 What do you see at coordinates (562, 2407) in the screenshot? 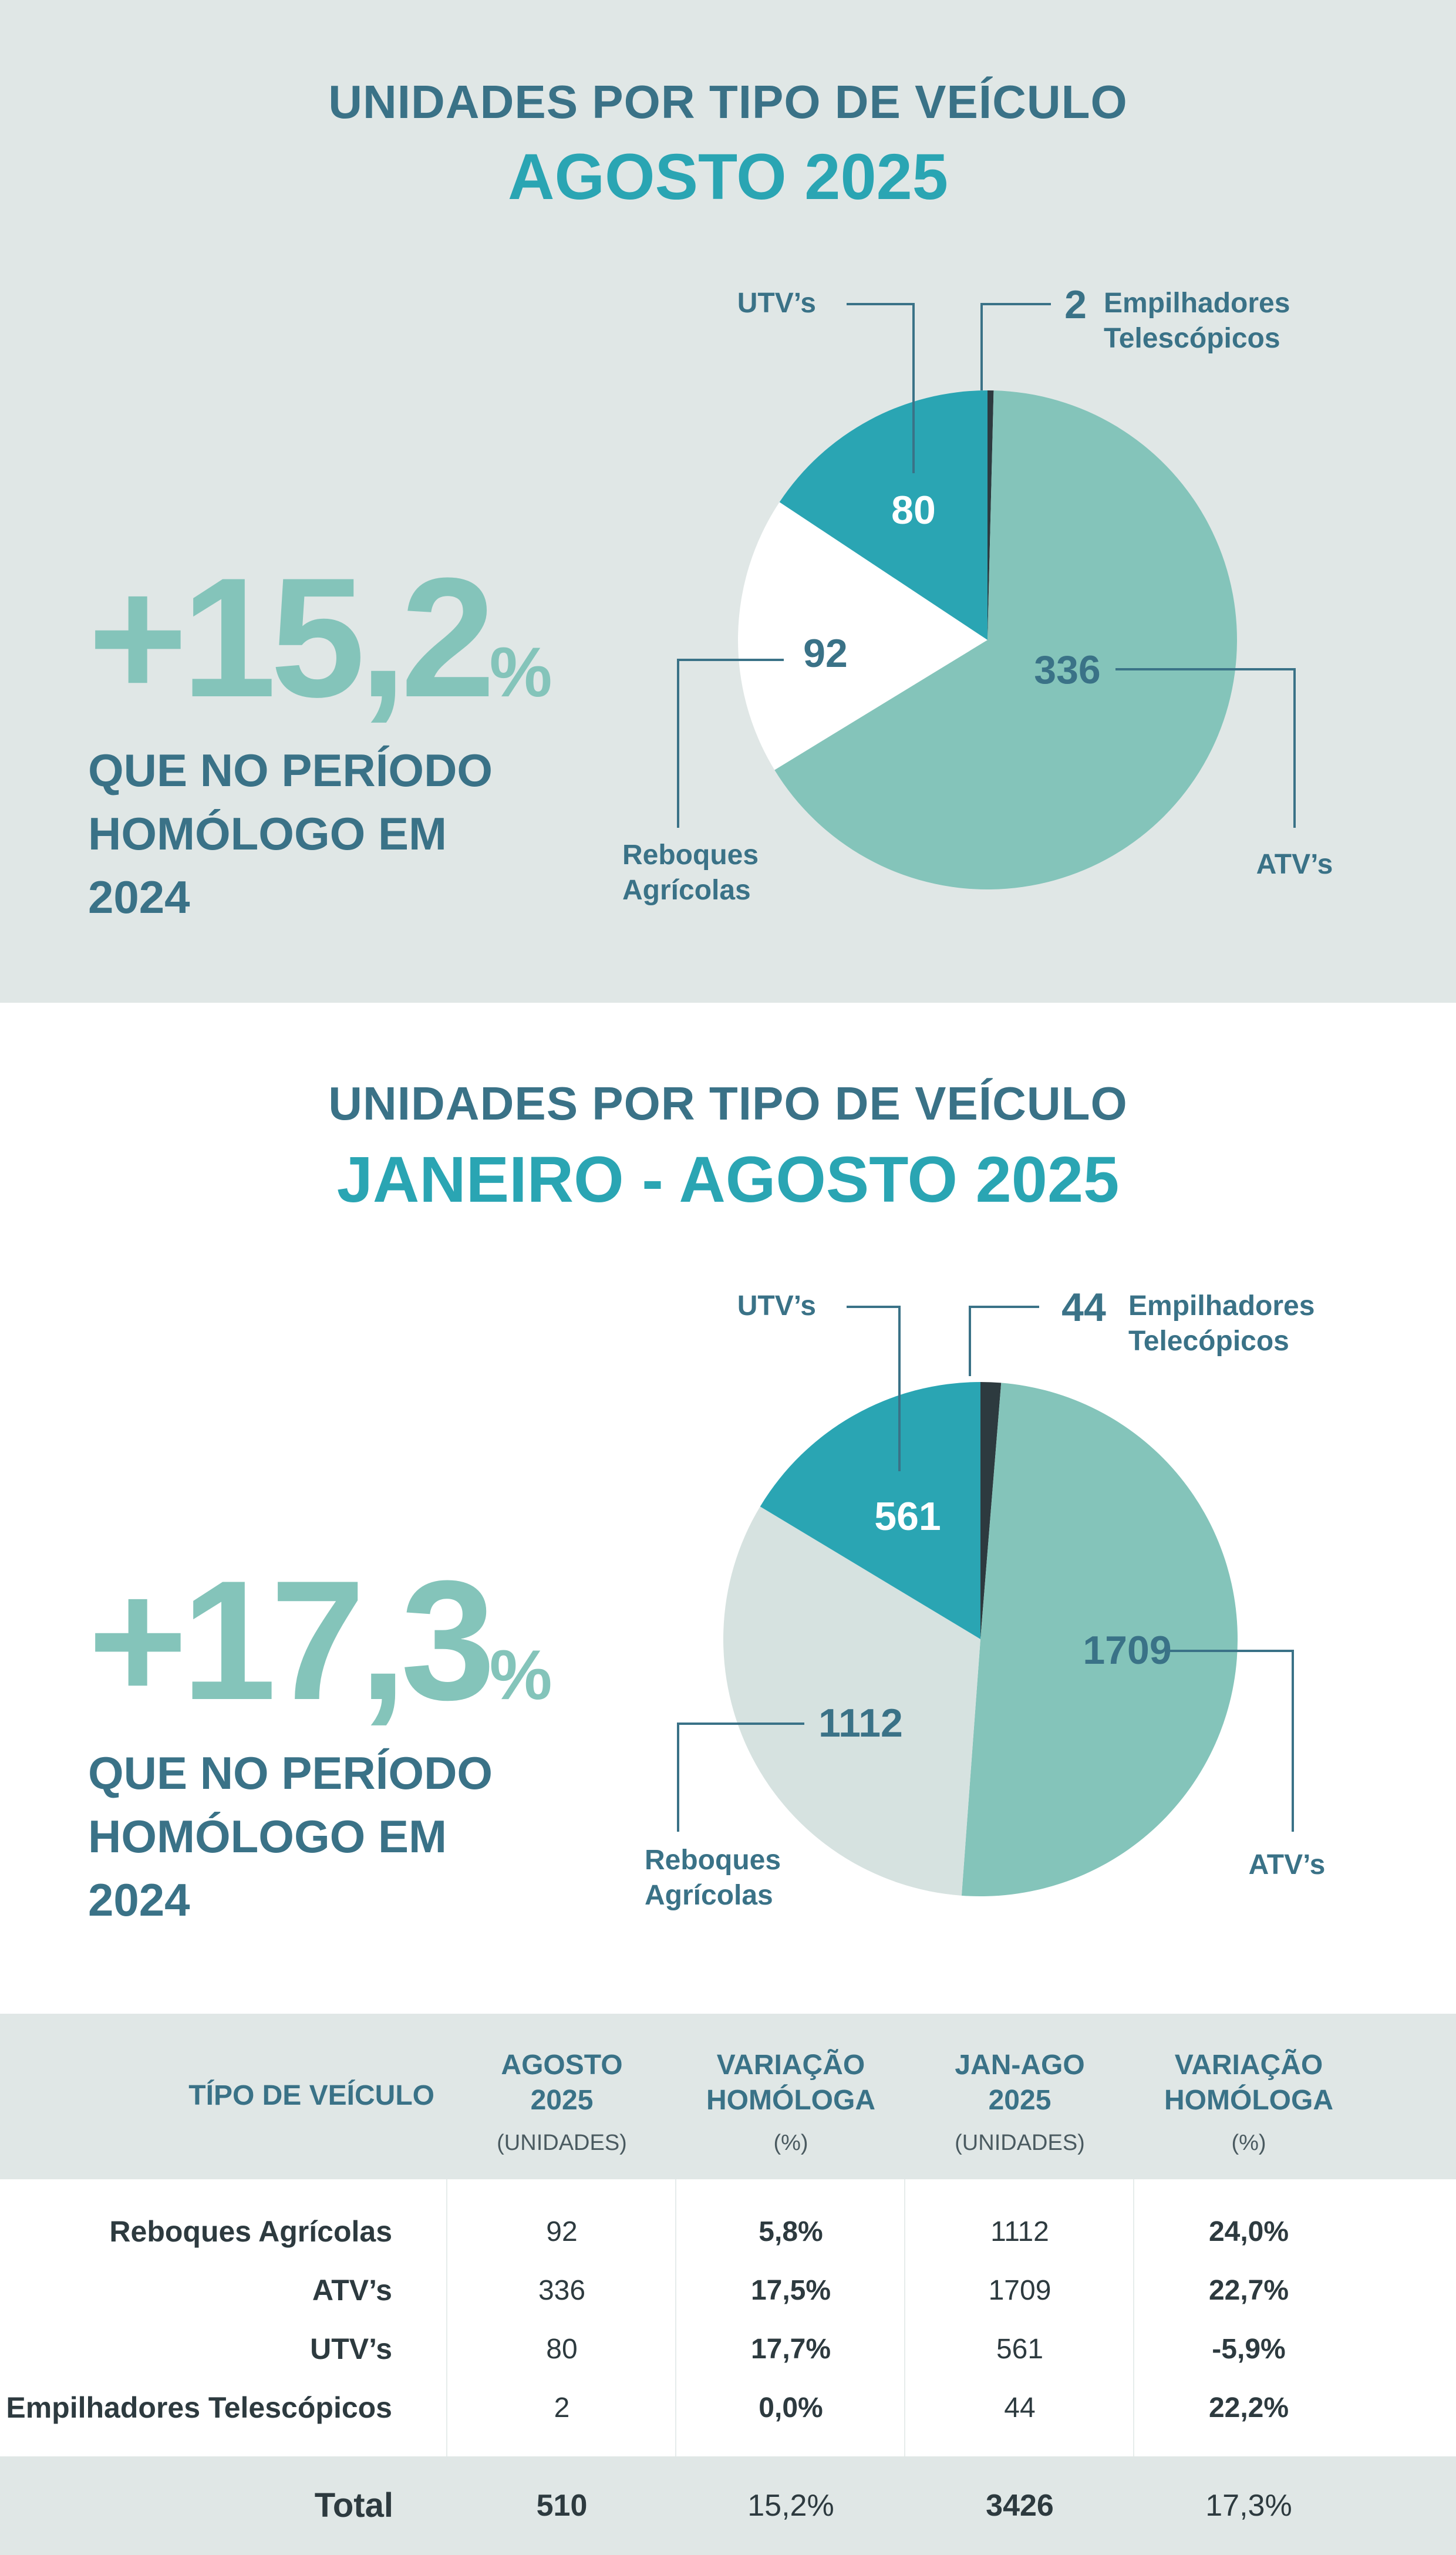
I see `table-cell-ago: 2` at bounding box center [562, 2407].